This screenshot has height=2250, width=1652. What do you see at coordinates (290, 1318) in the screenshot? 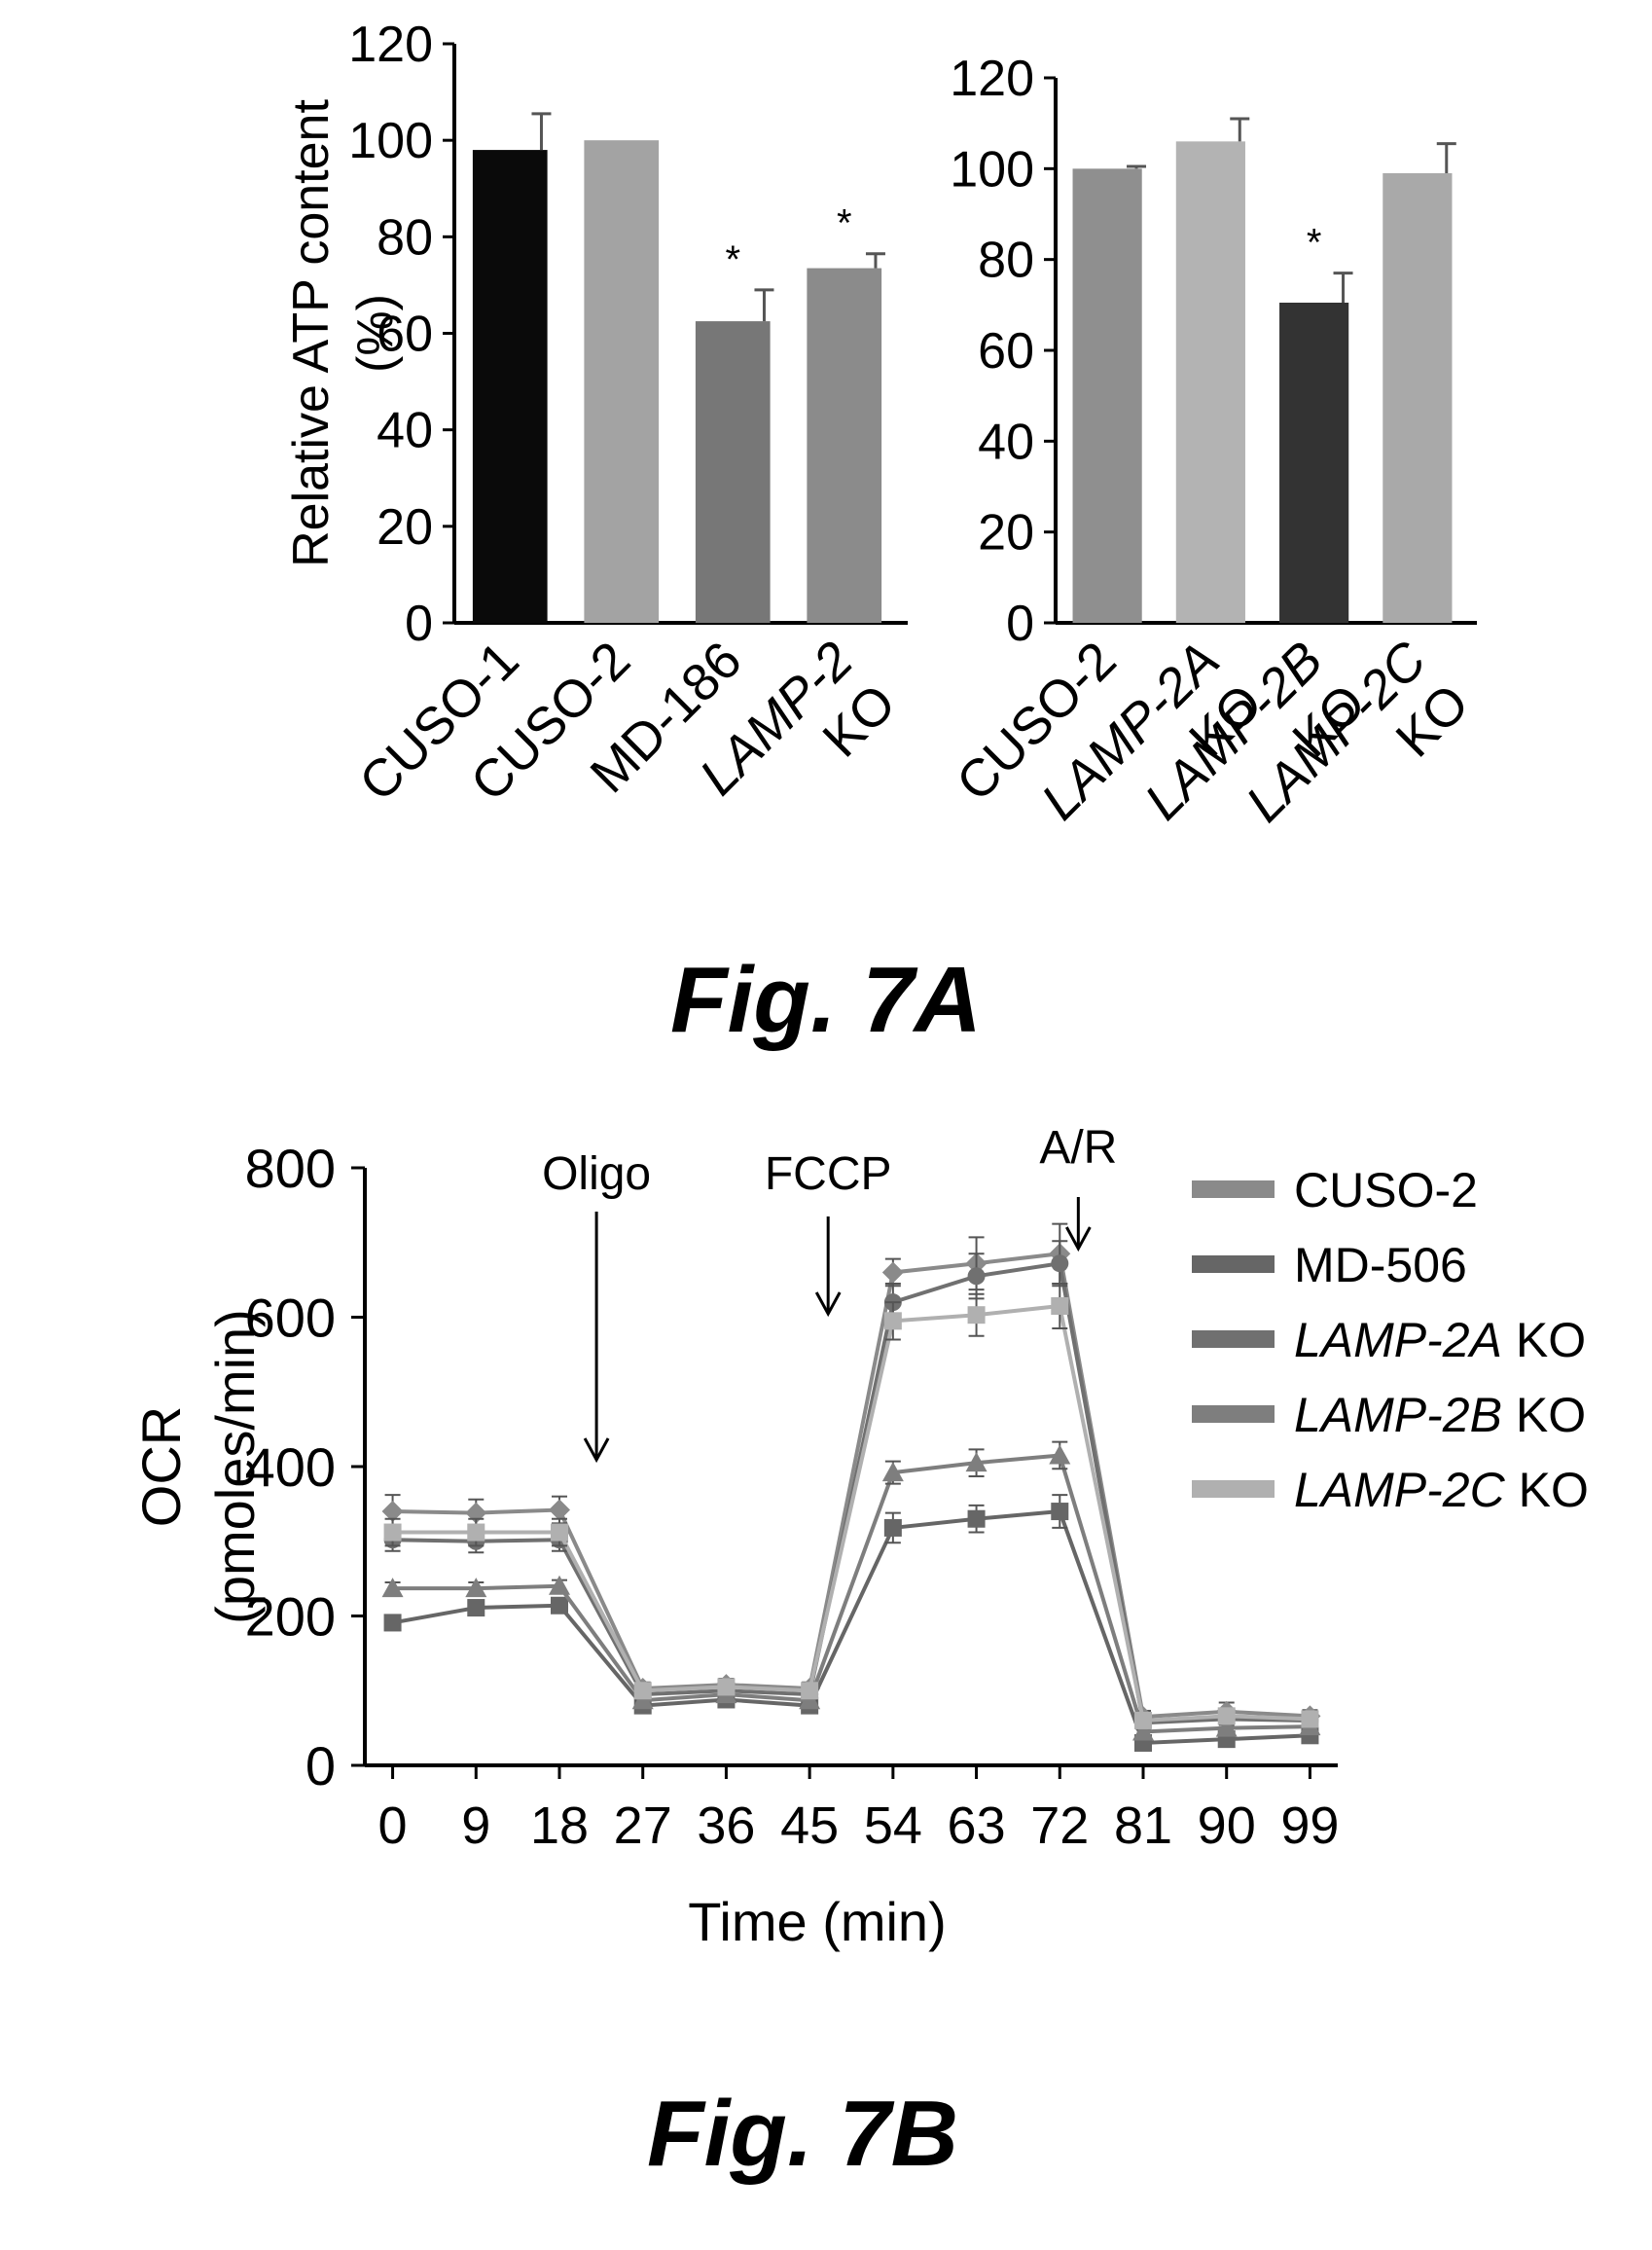
I see `ocr-y-tick-label: 600` at bounding box center [290, 1318].